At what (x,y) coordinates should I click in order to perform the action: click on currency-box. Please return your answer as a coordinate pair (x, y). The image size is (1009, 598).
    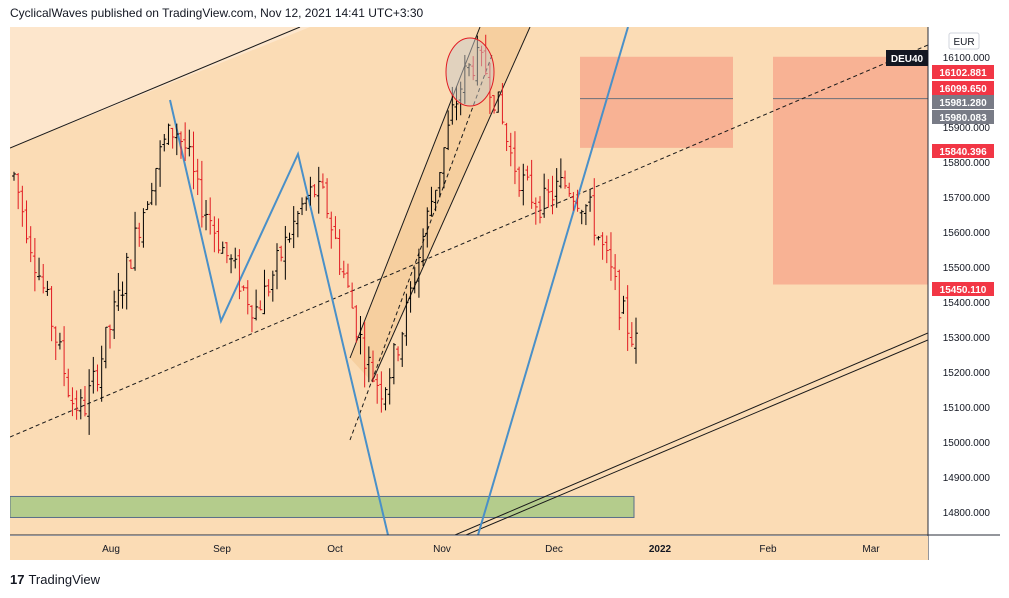
    Looking at the image, I should click on (964, 41).